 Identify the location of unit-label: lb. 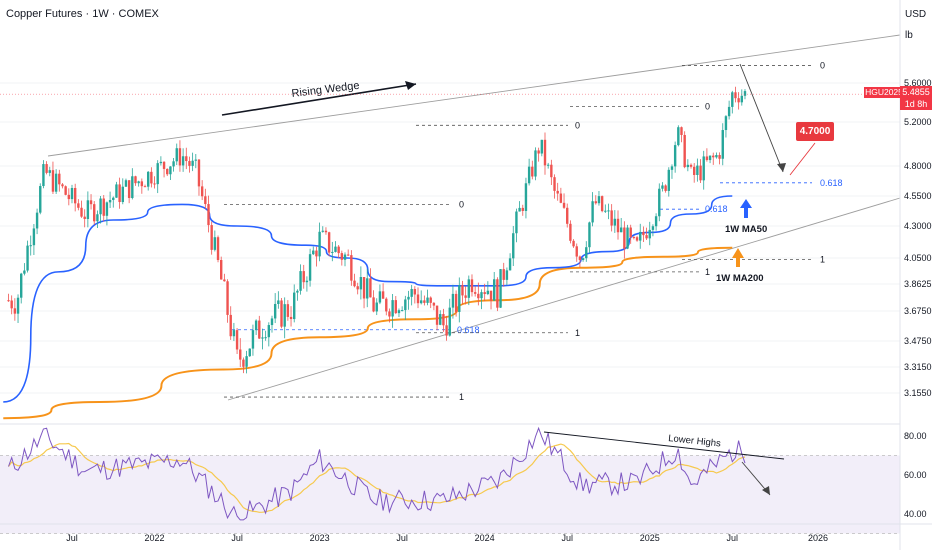
(909, 35).